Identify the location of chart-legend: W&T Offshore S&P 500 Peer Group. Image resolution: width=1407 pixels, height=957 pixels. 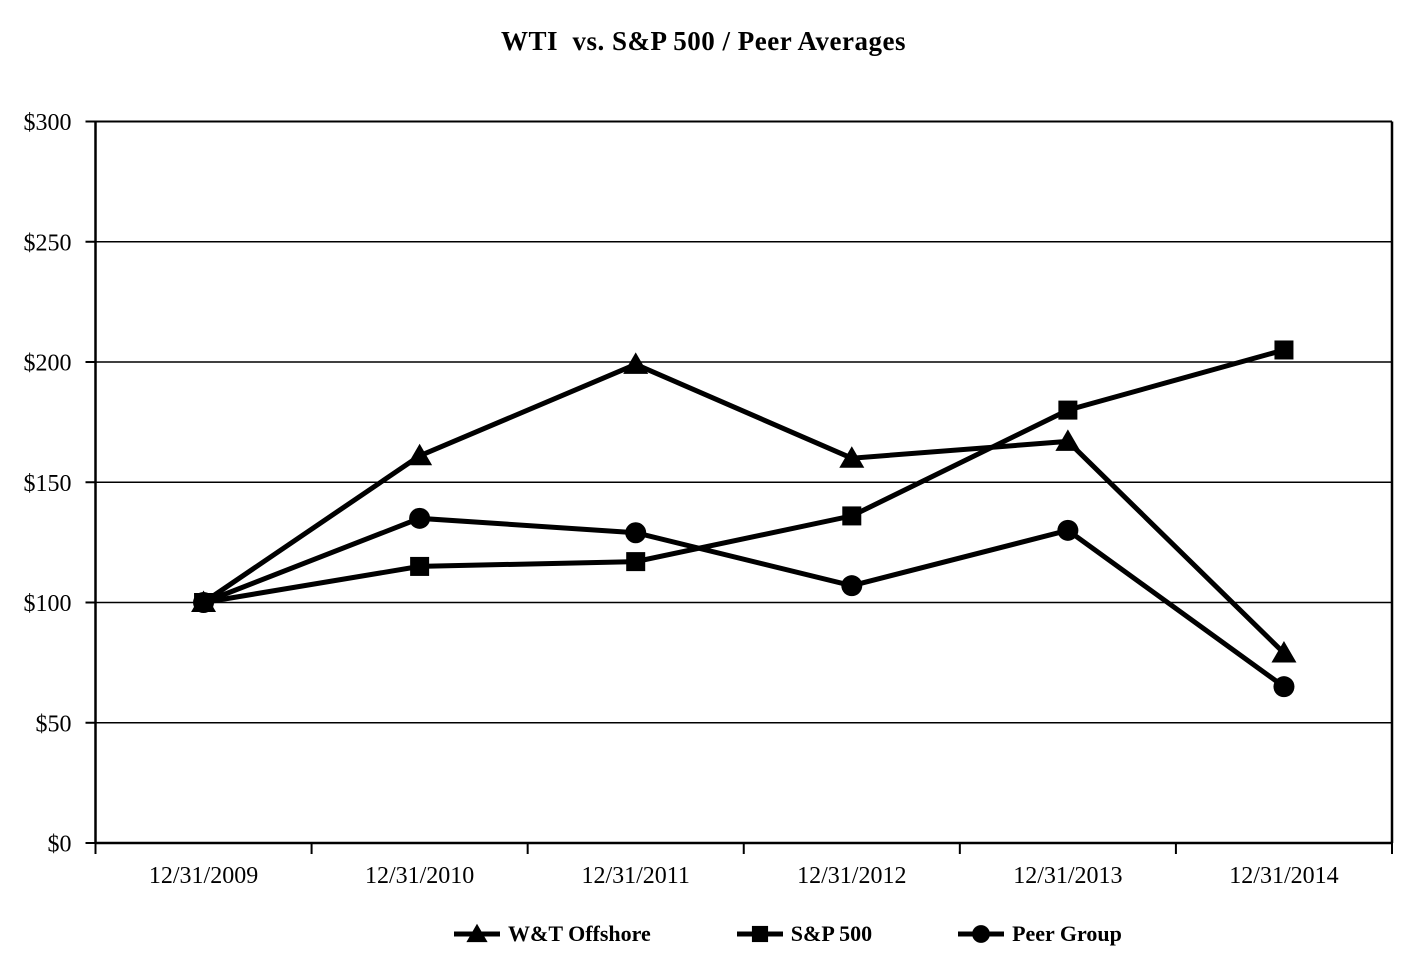
(787, 934).